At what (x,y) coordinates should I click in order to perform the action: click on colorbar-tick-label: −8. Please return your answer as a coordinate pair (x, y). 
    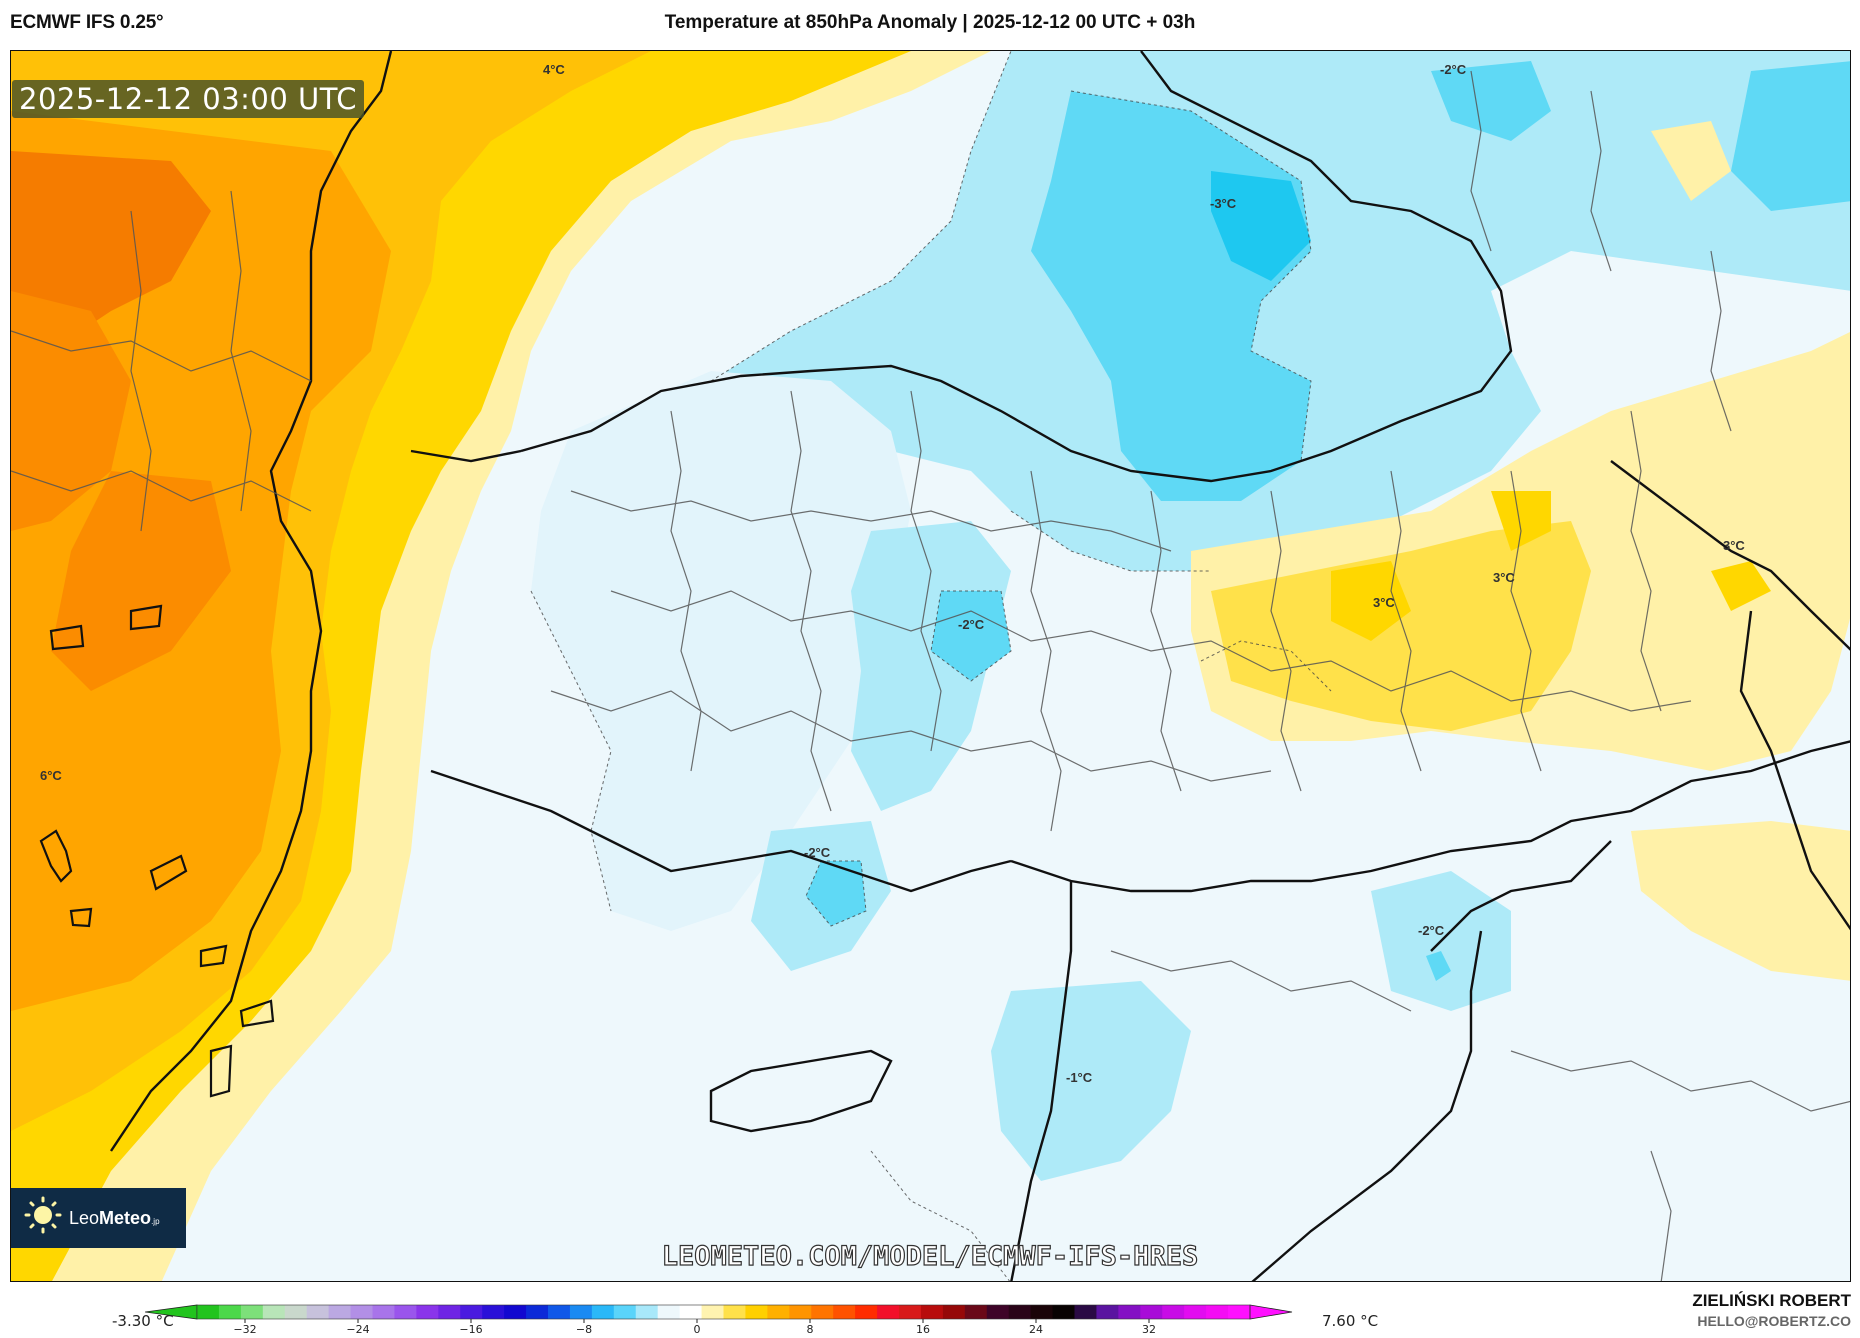
    Looking at the image, I should click on (584, 1329).